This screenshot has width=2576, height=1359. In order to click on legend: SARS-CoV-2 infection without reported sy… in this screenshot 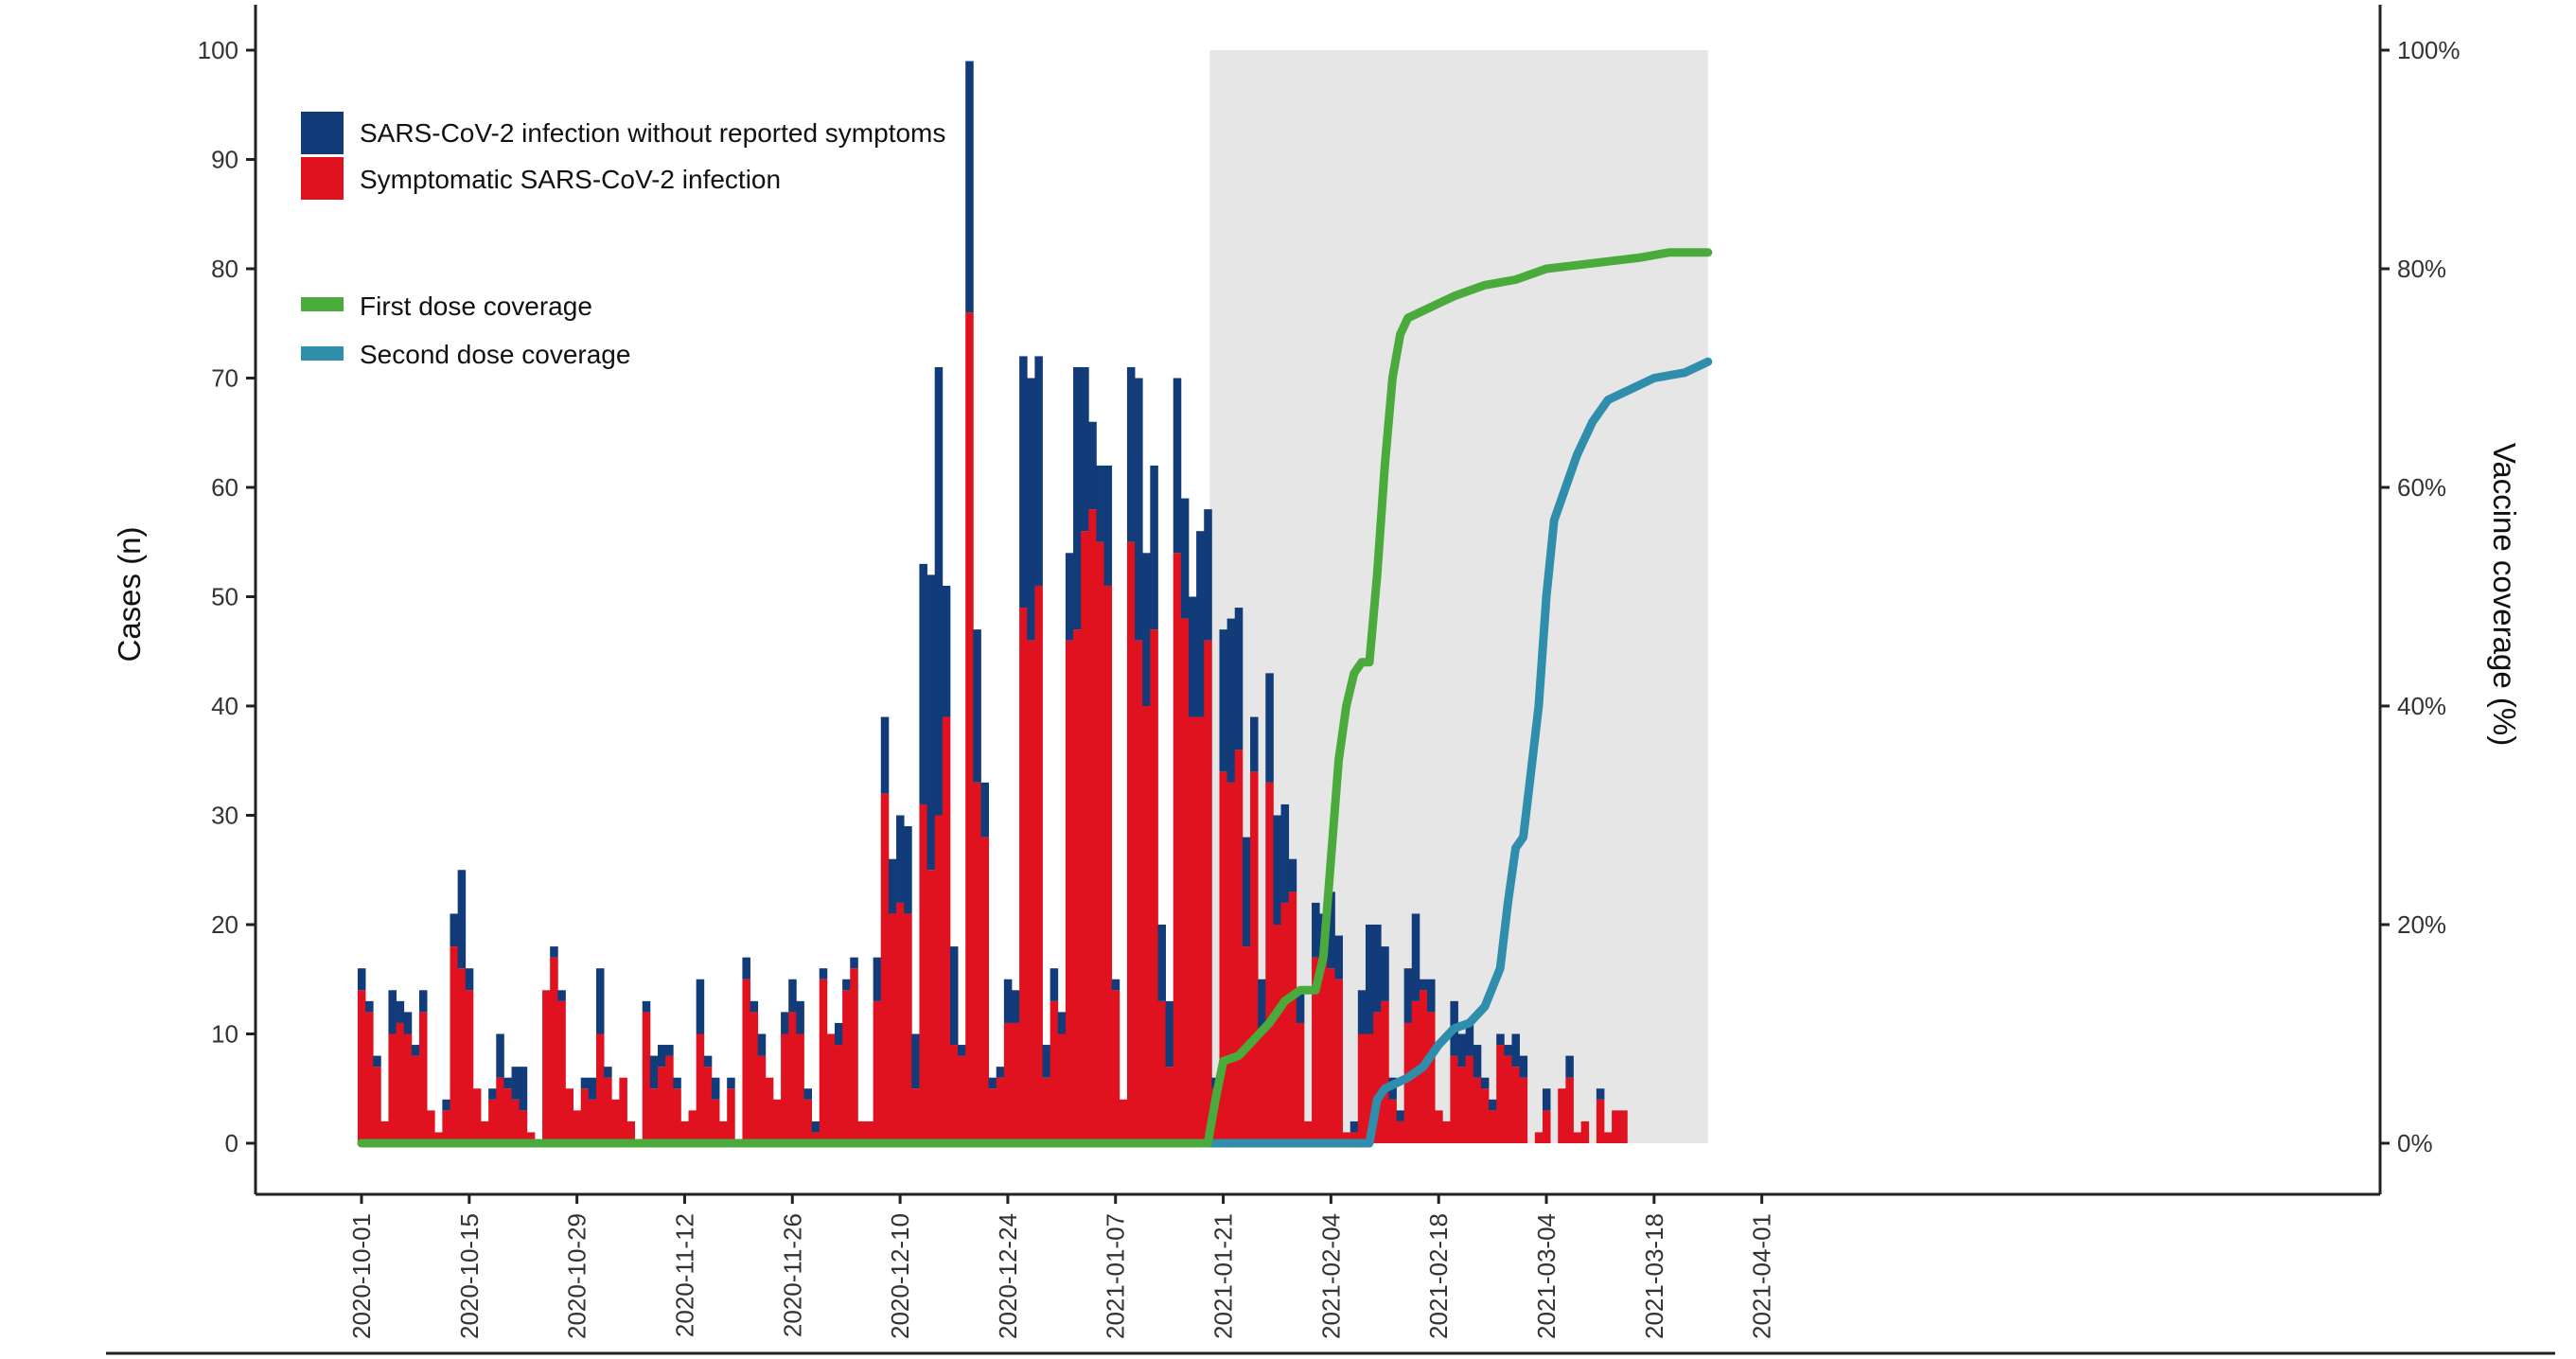, I will do `click(623, 240)`.